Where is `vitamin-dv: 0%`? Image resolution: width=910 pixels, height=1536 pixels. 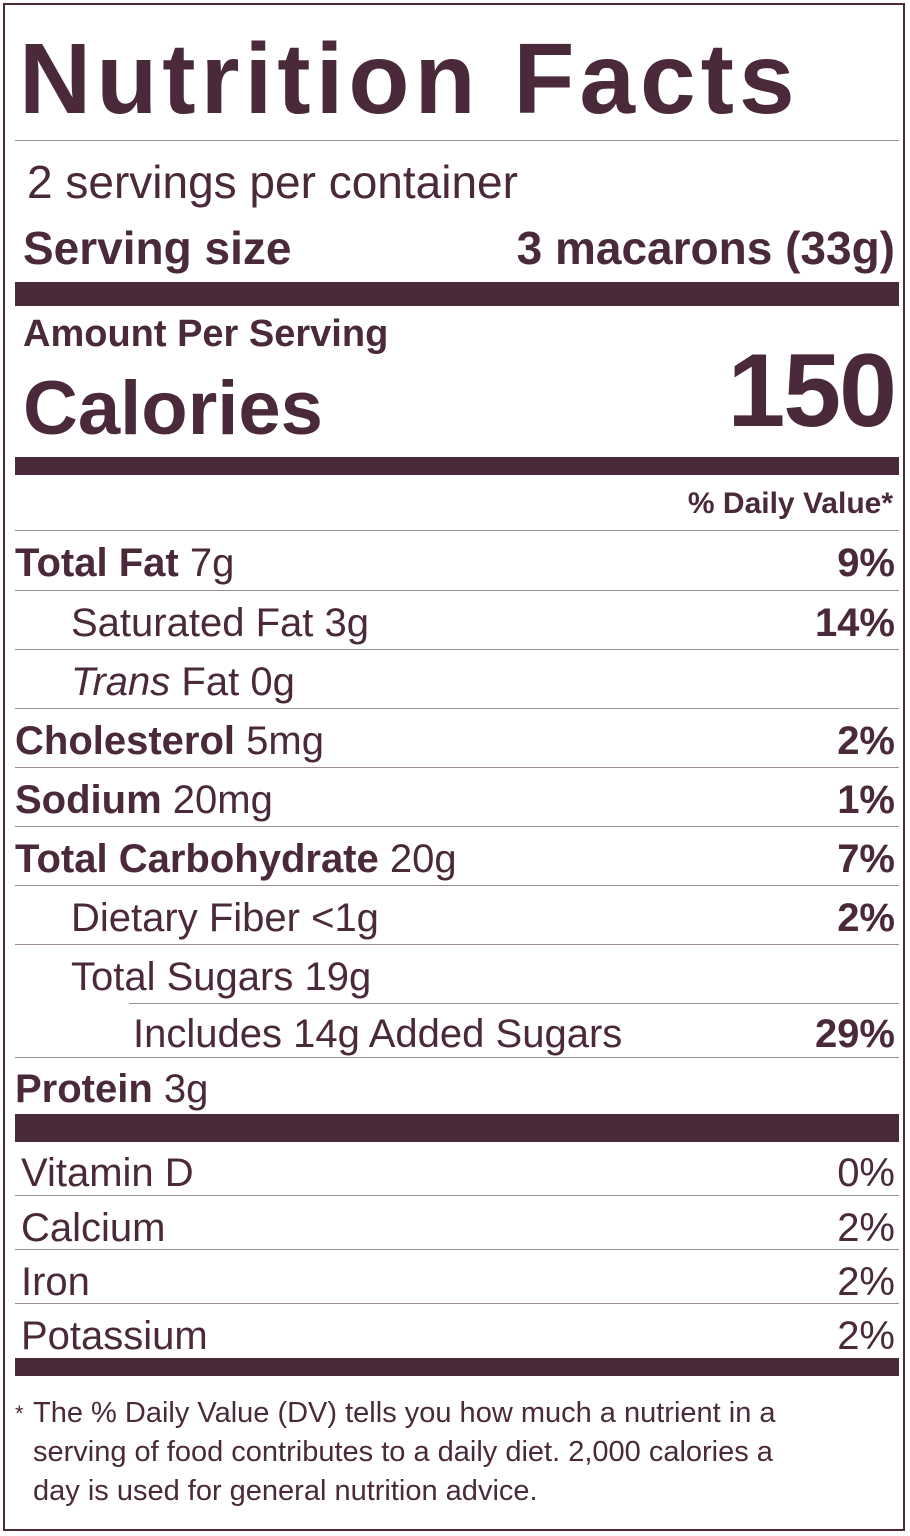 vitamin-dv: 0% is located at coordinates (866, 1173).